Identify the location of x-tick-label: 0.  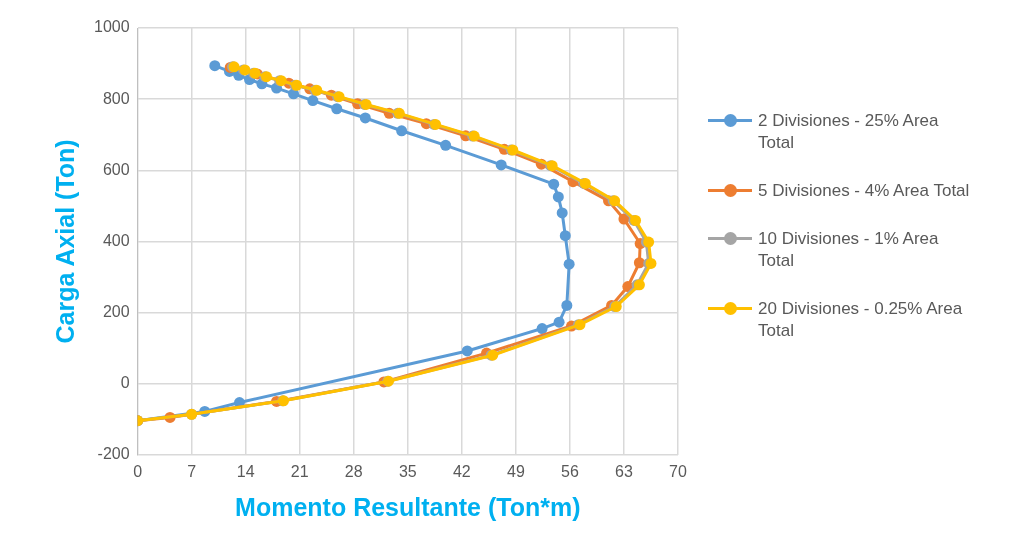
(138, 471).